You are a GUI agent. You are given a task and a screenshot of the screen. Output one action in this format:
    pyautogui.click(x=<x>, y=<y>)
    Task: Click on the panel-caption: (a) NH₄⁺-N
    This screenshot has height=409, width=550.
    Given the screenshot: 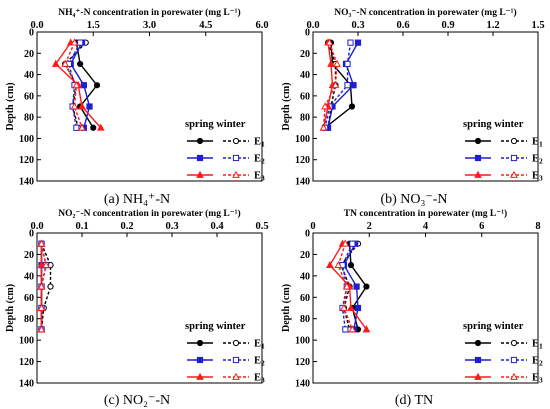 What is the action you would take?
    pyautogui.click(x=137, y=199)
    